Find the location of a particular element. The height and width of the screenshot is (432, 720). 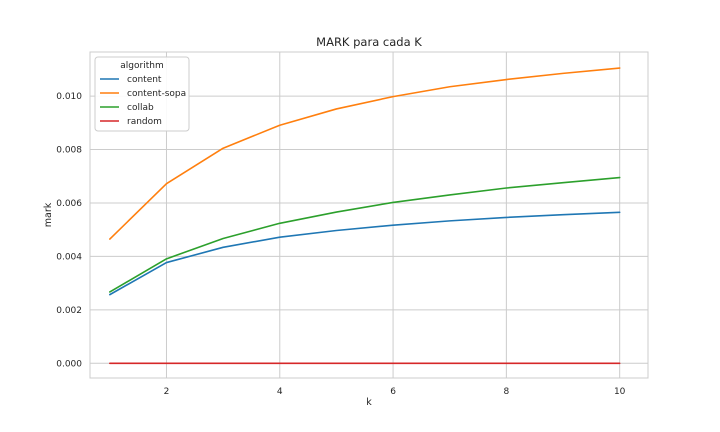

y-tick-label: 0.000 is located at coordinates (69, 364).